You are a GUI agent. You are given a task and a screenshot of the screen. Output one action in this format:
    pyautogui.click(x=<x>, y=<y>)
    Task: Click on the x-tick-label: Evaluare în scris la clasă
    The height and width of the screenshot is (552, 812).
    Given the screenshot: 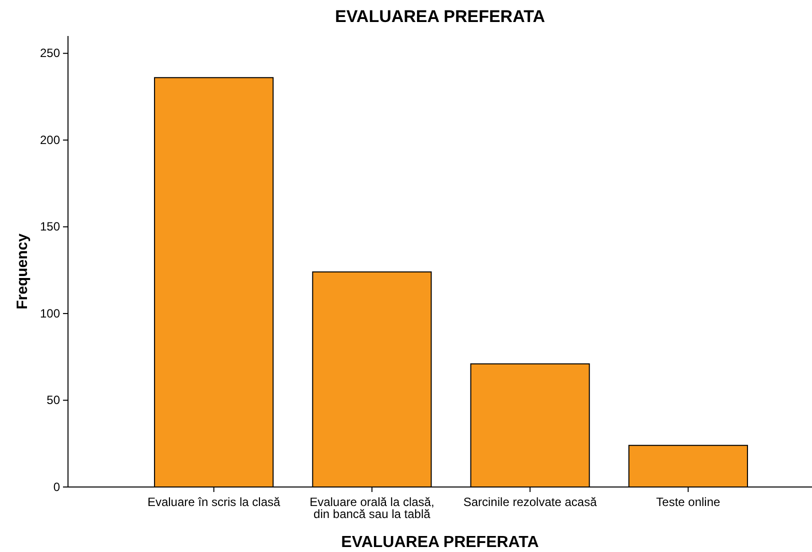 What is the action you would take?
    pyautogui.click(x=214, y=502)
    